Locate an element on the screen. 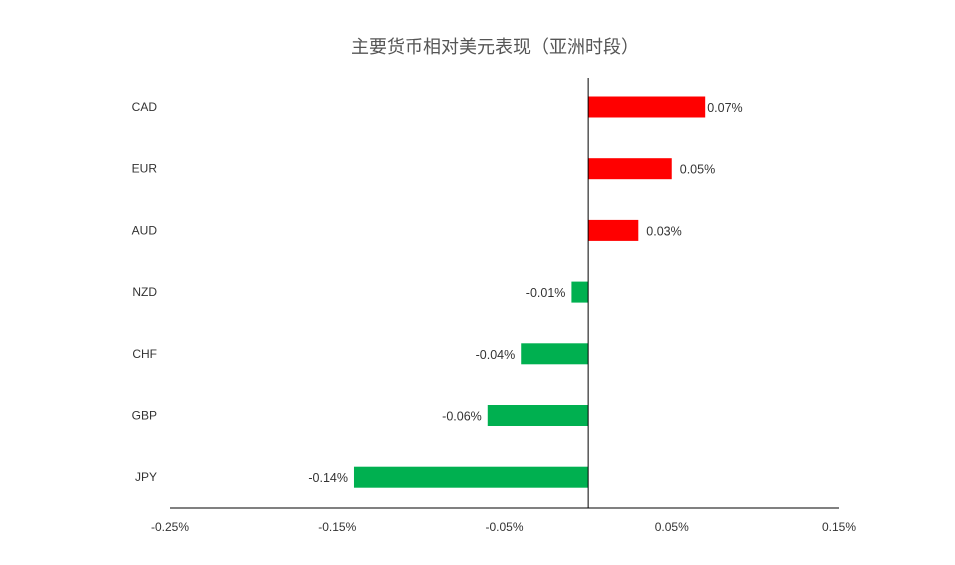  category-label: AUD is located at coordinates (145, 230).